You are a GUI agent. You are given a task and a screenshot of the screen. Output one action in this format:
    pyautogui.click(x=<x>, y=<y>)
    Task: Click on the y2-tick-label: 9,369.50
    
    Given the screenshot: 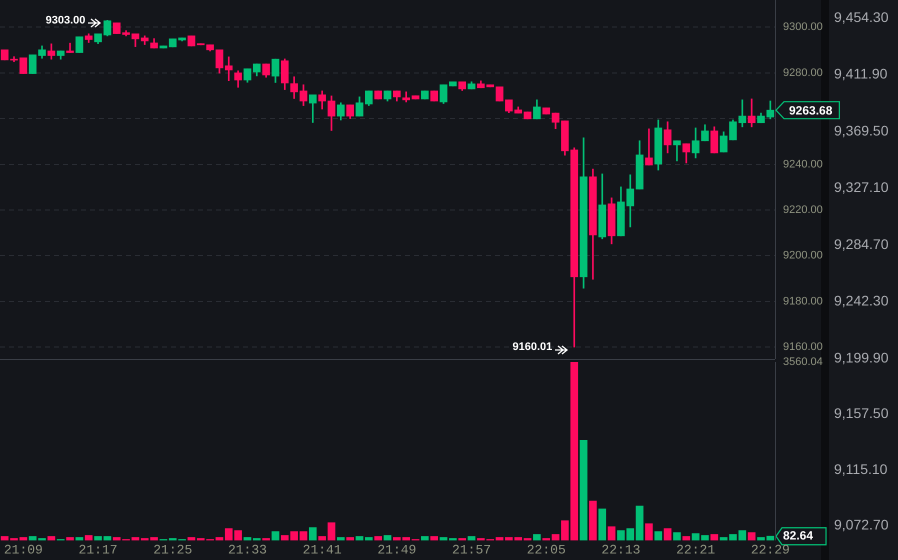 What is the action you would take?
    pyautogui.click(x=861, y=130)
    